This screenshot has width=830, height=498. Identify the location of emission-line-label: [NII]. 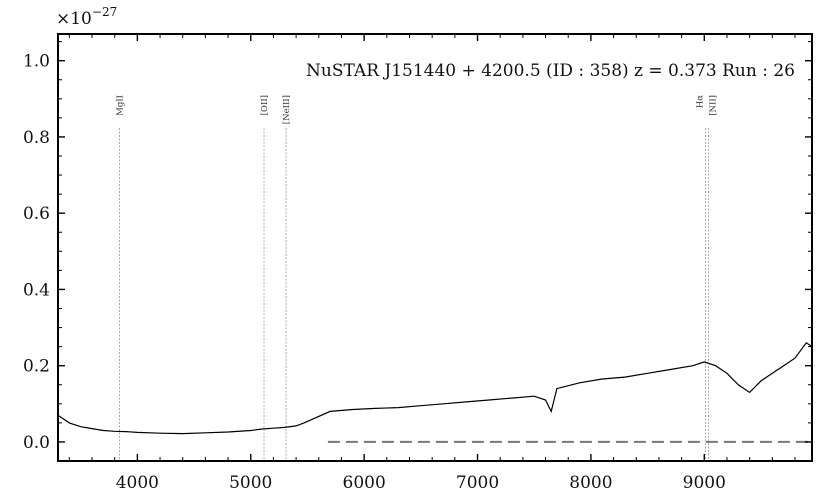
(714, 105).